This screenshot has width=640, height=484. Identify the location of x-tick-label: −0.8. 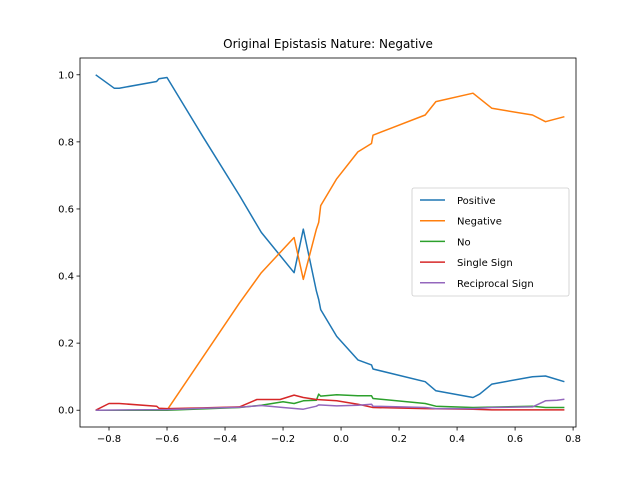
(109, 439).